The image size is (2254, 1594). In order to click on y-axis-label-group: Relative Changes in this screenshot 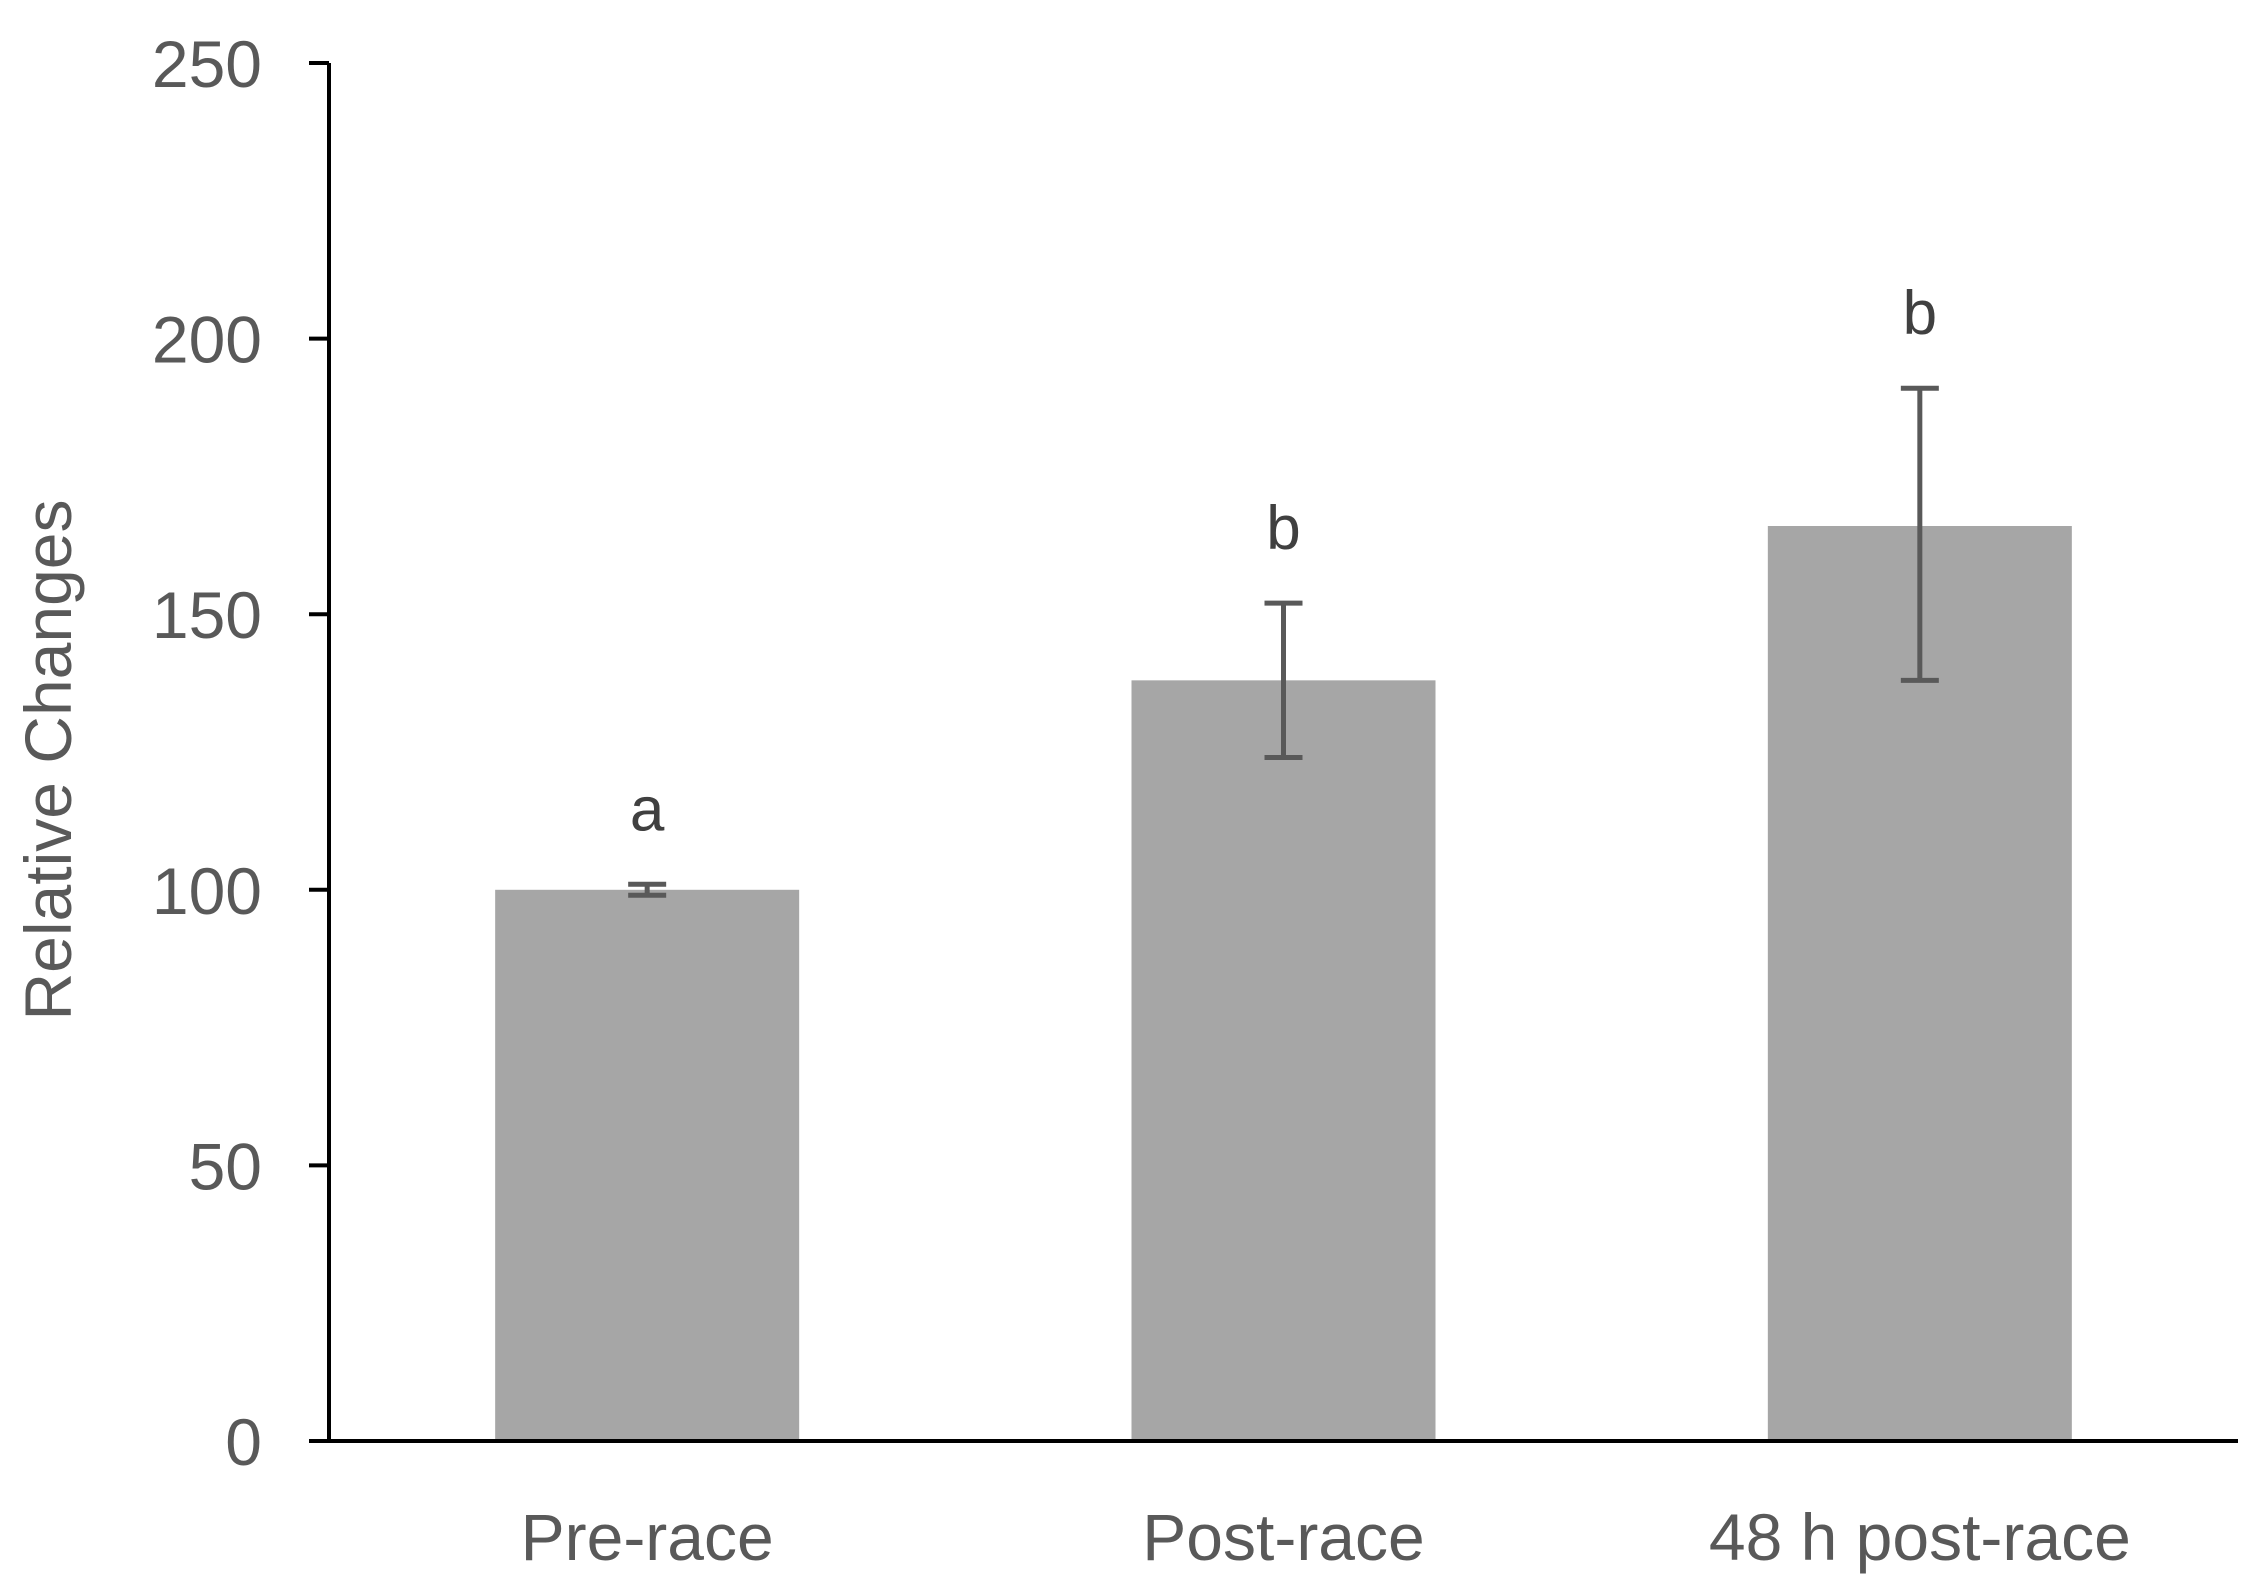, I will do `click(48, 760)`.